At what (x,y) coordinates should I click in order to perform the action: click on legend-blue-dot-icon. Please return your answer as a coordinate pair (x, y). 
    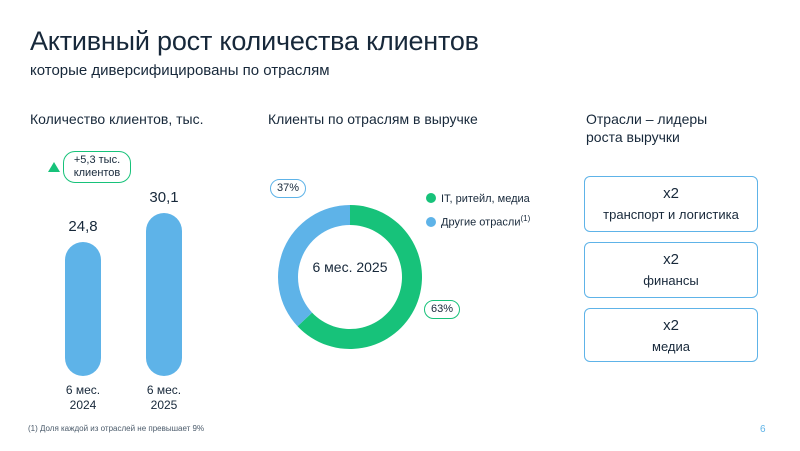
    Looking at the image, I should click on (431, 221).